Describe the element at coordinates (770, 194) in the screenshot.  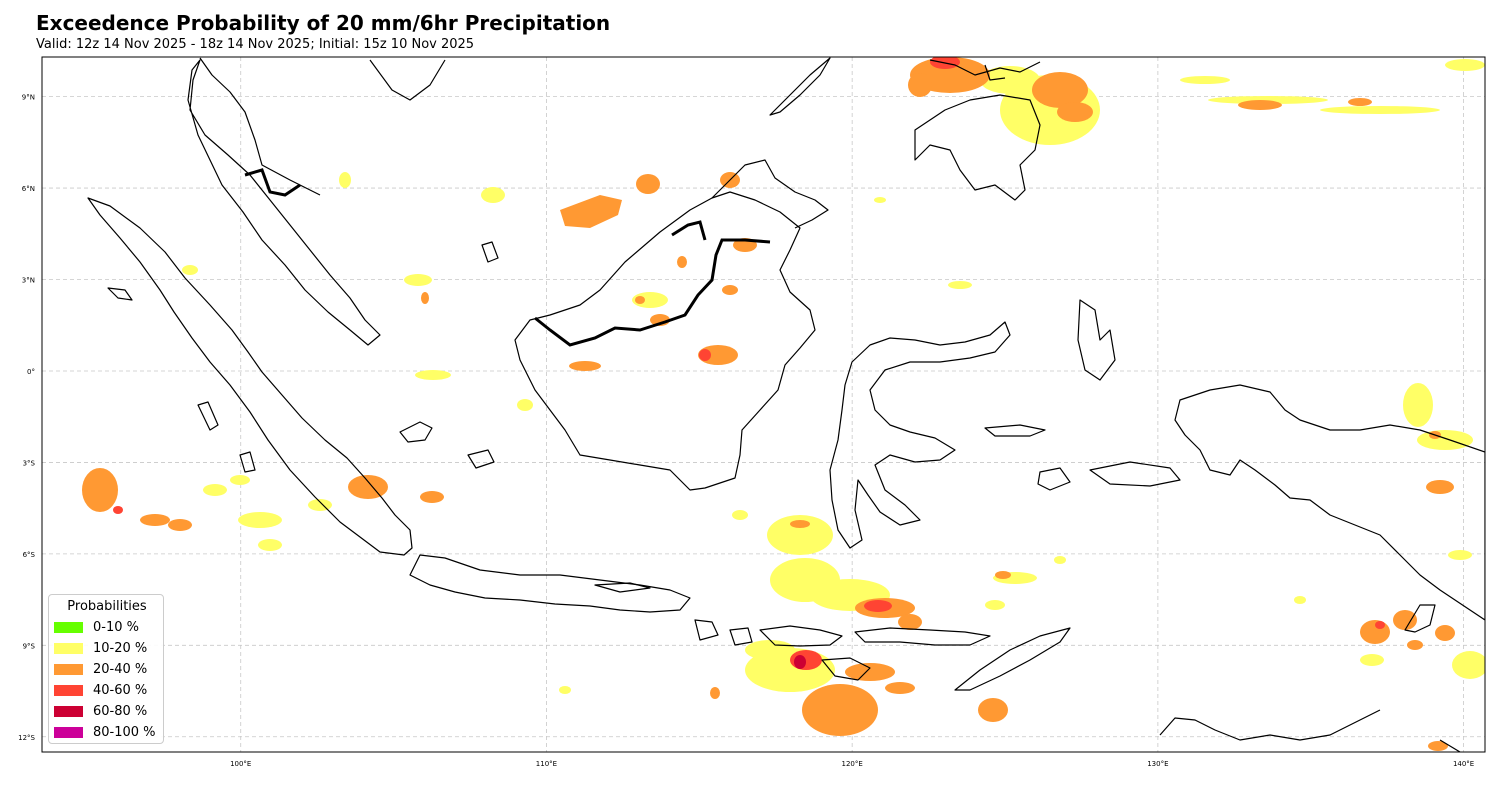
I see `borneo-north-tip` at that location.